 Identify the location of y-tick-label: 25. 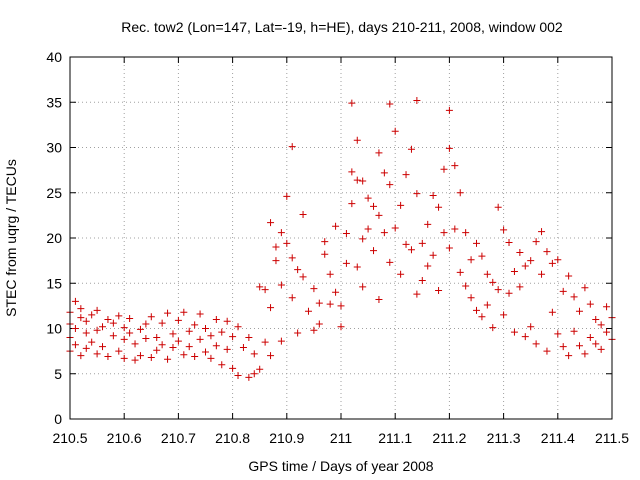
(54, 193).